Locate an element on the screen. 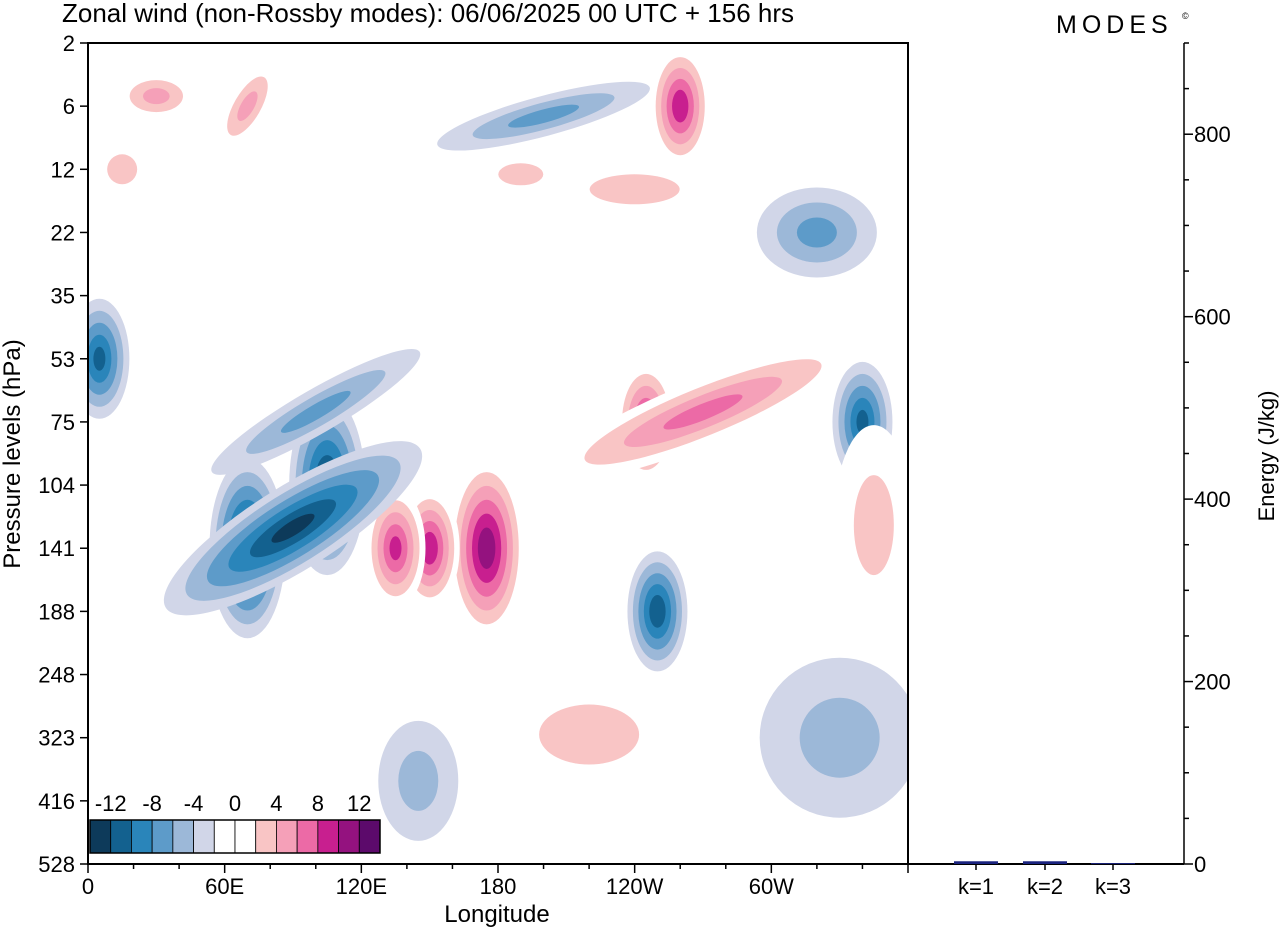  y-tick-label: 416 is located at coordinates (56, 801).